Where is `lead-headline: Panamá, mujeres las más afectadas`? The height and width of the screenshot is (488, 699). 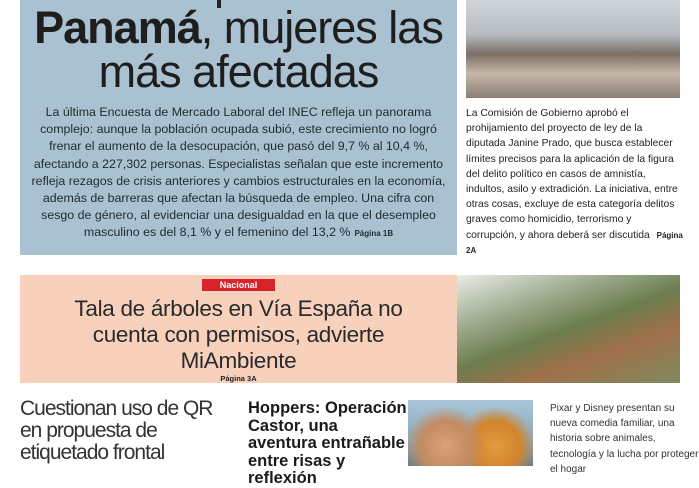
lead-headline: Panamá, mujeres las más afectadas is located at coordinates (238, 51).